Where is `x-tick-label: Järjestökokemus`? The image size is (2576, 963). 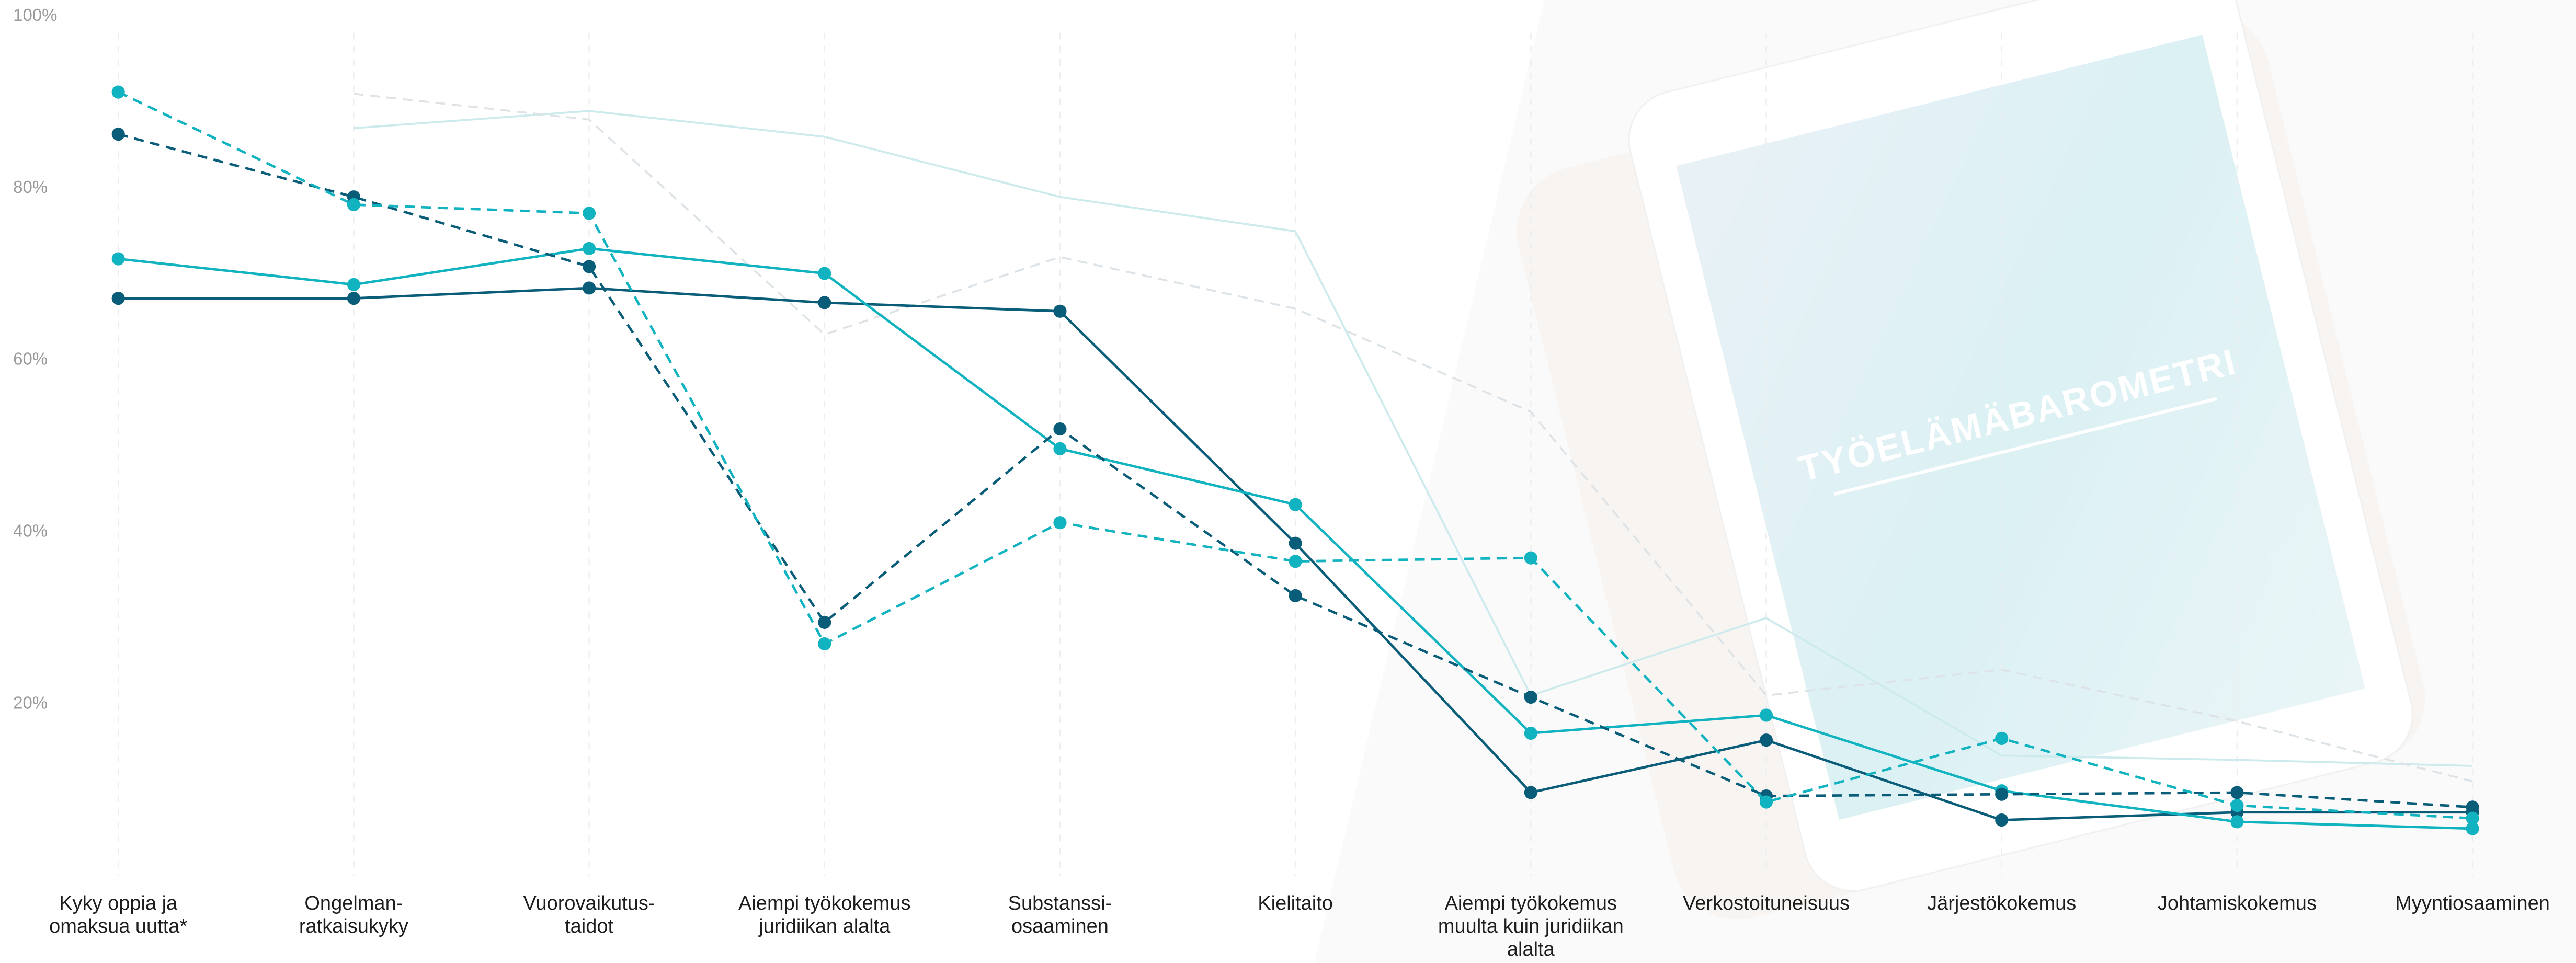 x-tick-label: Järjestökokemus is located at coordinates (2002, 903).